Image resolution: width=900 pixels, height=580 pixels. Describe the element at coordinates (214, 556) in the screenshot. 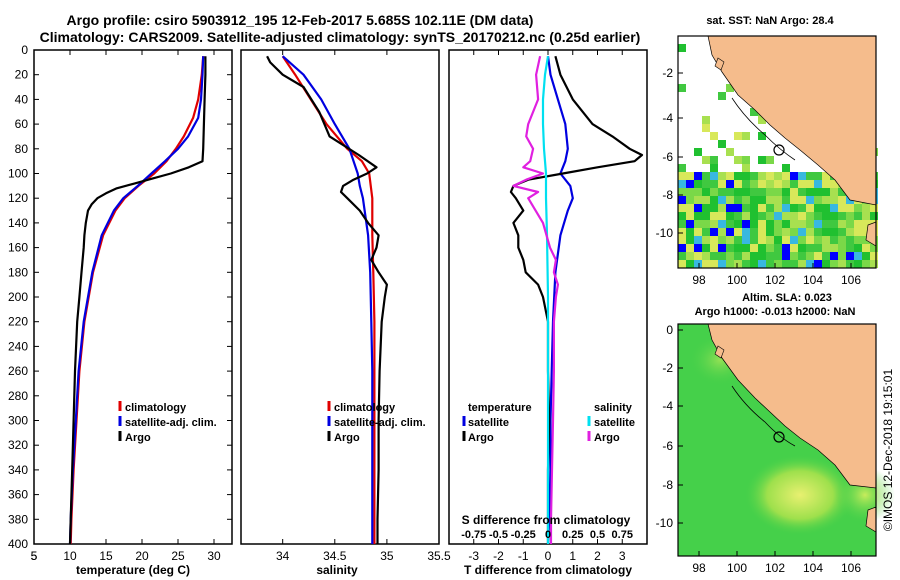

I see `x-tick-label: 30` at that location.